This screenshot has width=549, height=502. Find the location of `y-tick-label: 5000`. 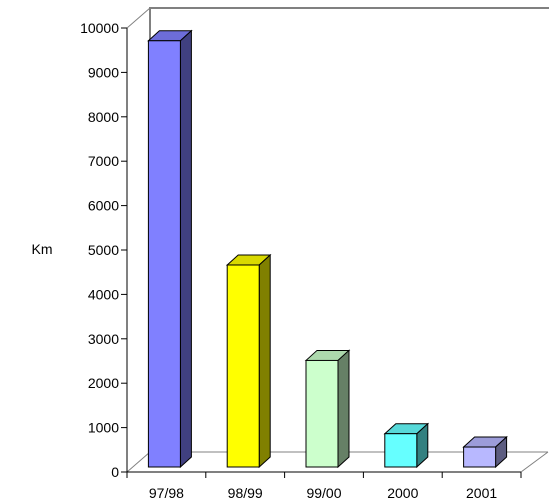

y-tick-label: 5000 is located at coordinates (103, 250).